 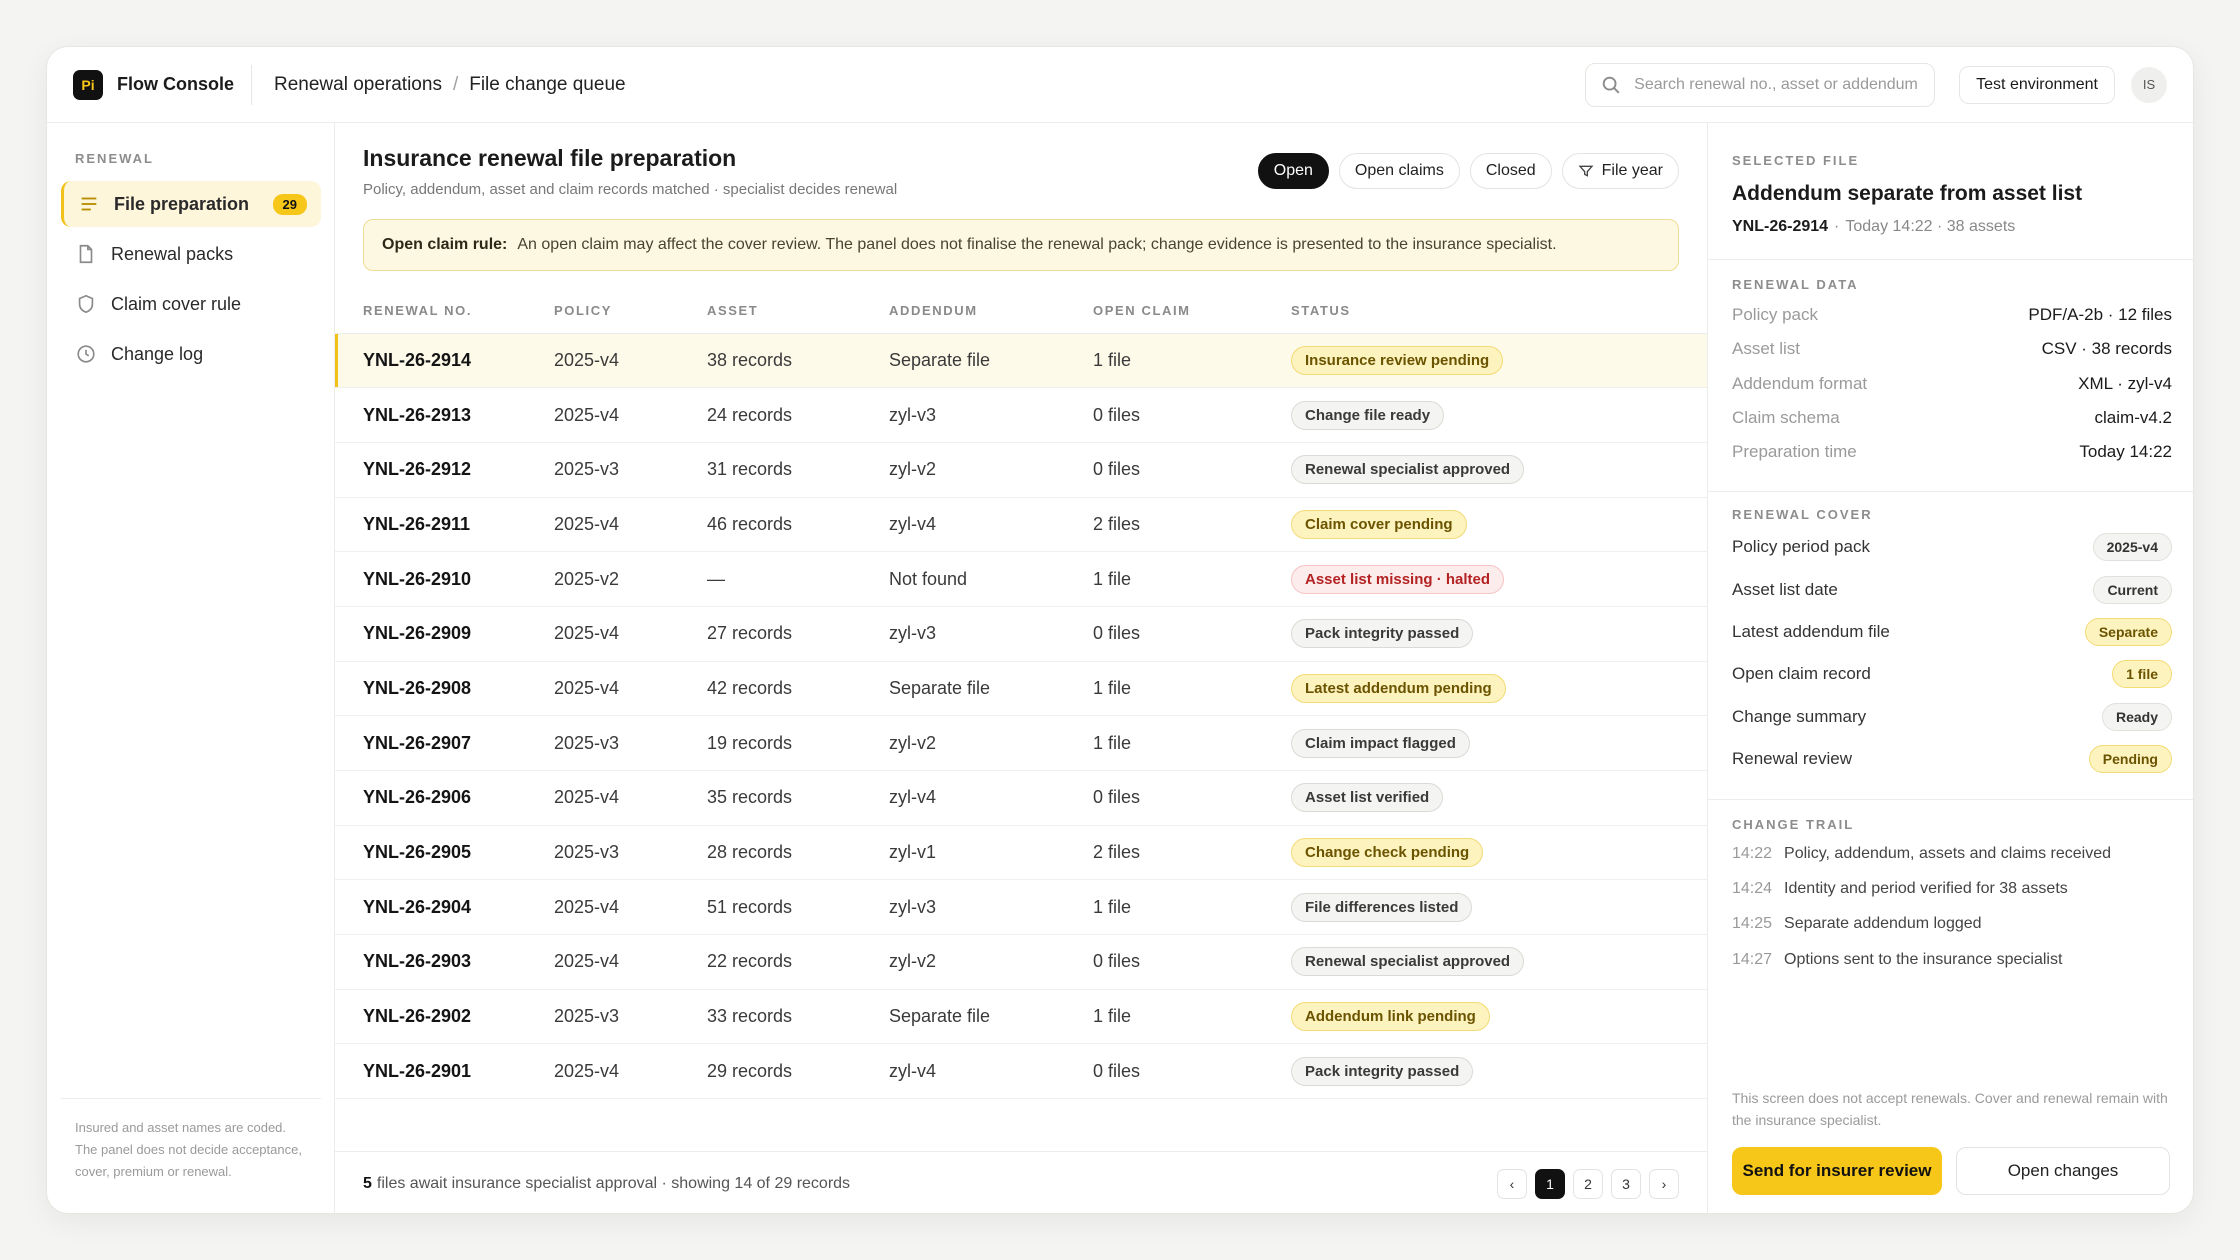 What do you see at coordinates (1382, 1071) in the screenshot?
I see `status-badge: Pack integrity passed` at bounding box center [1382, 1071].